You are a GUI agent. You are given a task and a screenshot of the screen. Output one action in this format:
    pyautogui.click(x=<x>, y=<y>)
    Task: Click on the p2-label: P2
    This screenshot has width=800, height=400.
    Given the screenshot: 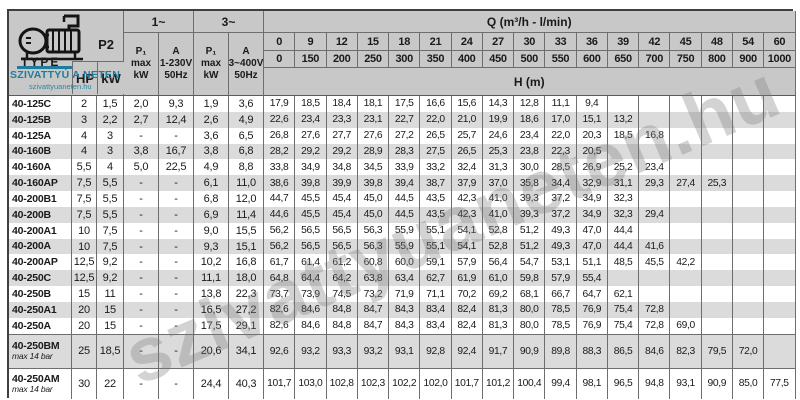 What is the action you would take?
    pyautogui.click(x=106, y=44)
    